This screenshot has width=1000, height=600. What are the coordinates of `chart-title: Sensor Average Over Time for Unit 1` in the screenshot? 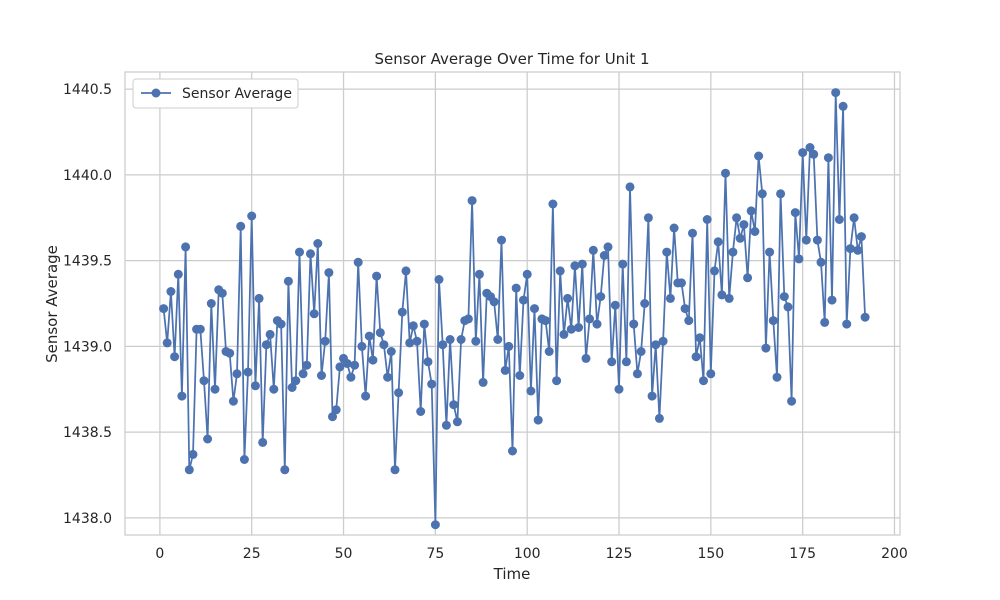 It's located at (511, 59).